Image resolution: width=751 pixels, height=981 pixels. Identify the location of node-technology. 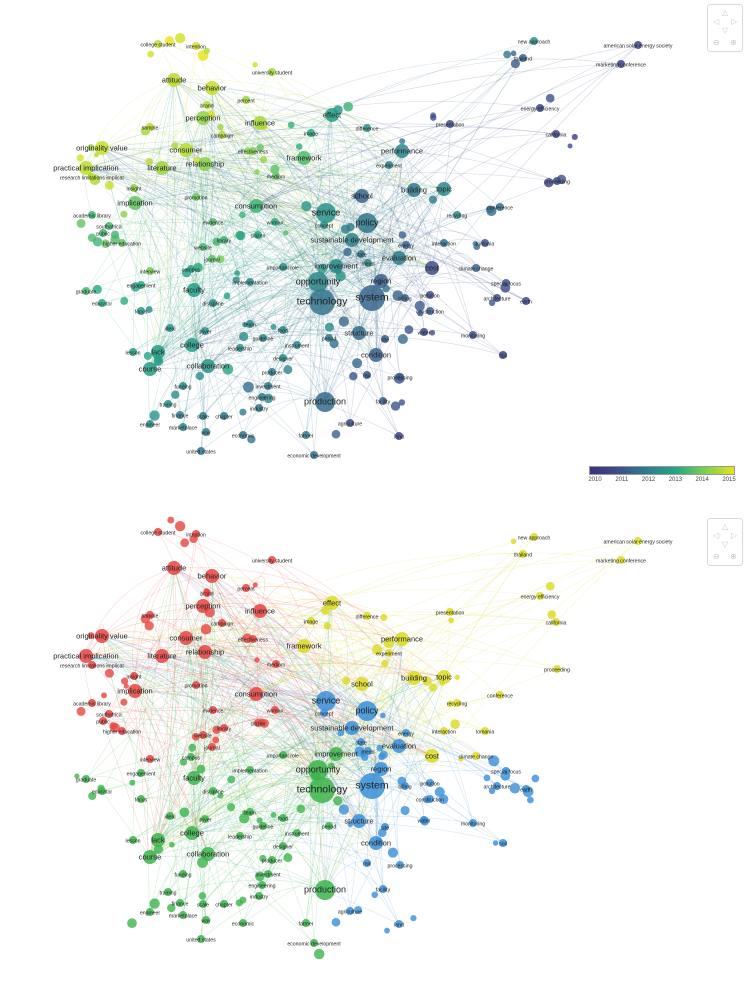
(322, 790).